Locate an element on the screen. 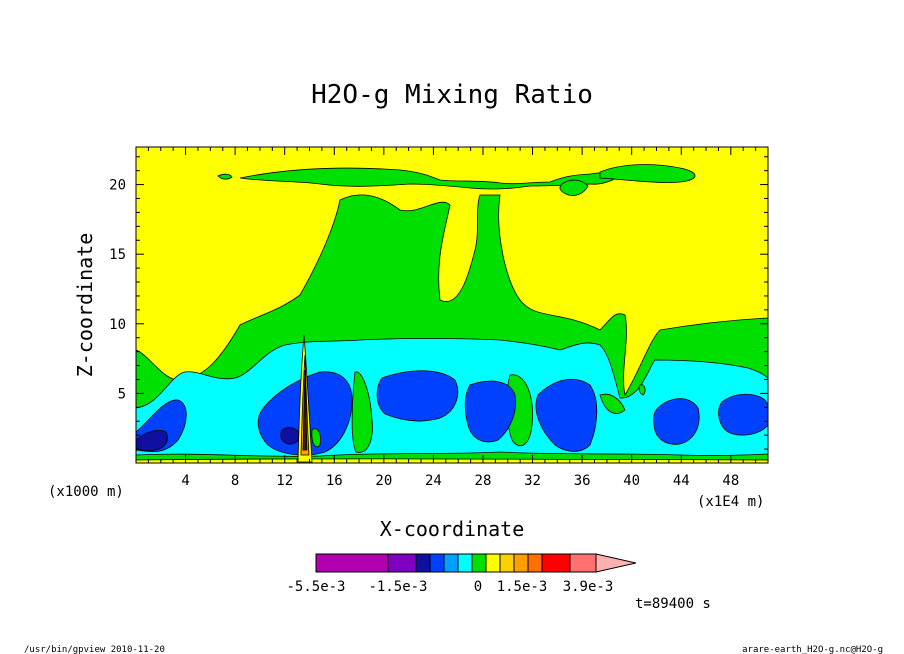 This screenshot has width=904, height=654. footer-left: /usr/bin/gpview 2010-11-20 is located at coordinates (94, 649).